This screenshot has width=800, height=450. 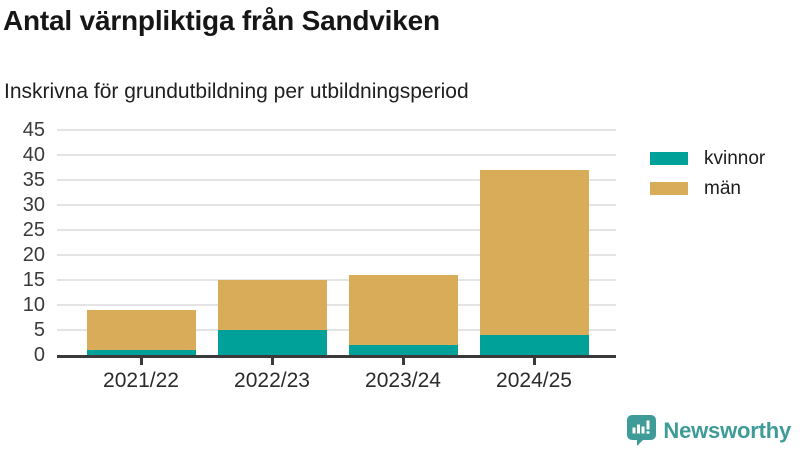 What do you see at coordinates (33, 155) in the screenshot?
I see `y-tick-label-40: 40` at bounding box center [33, 155].